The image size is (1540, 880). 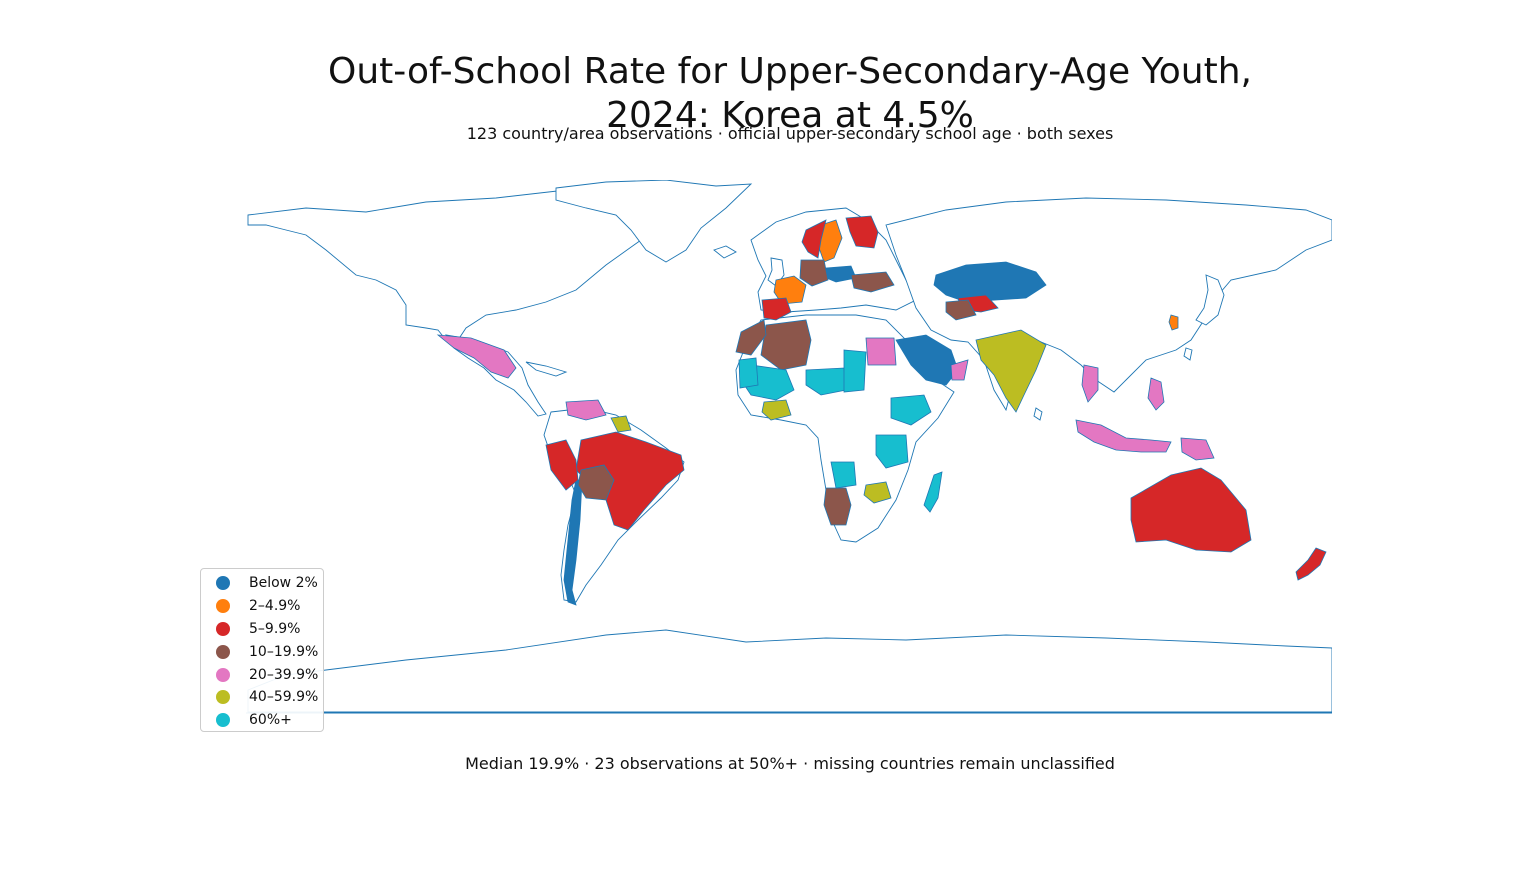 What do you see at coordinates (776, 410) in the screenshot?
I see `country-cote-d-ivoire` at bounding box center [776, 410].